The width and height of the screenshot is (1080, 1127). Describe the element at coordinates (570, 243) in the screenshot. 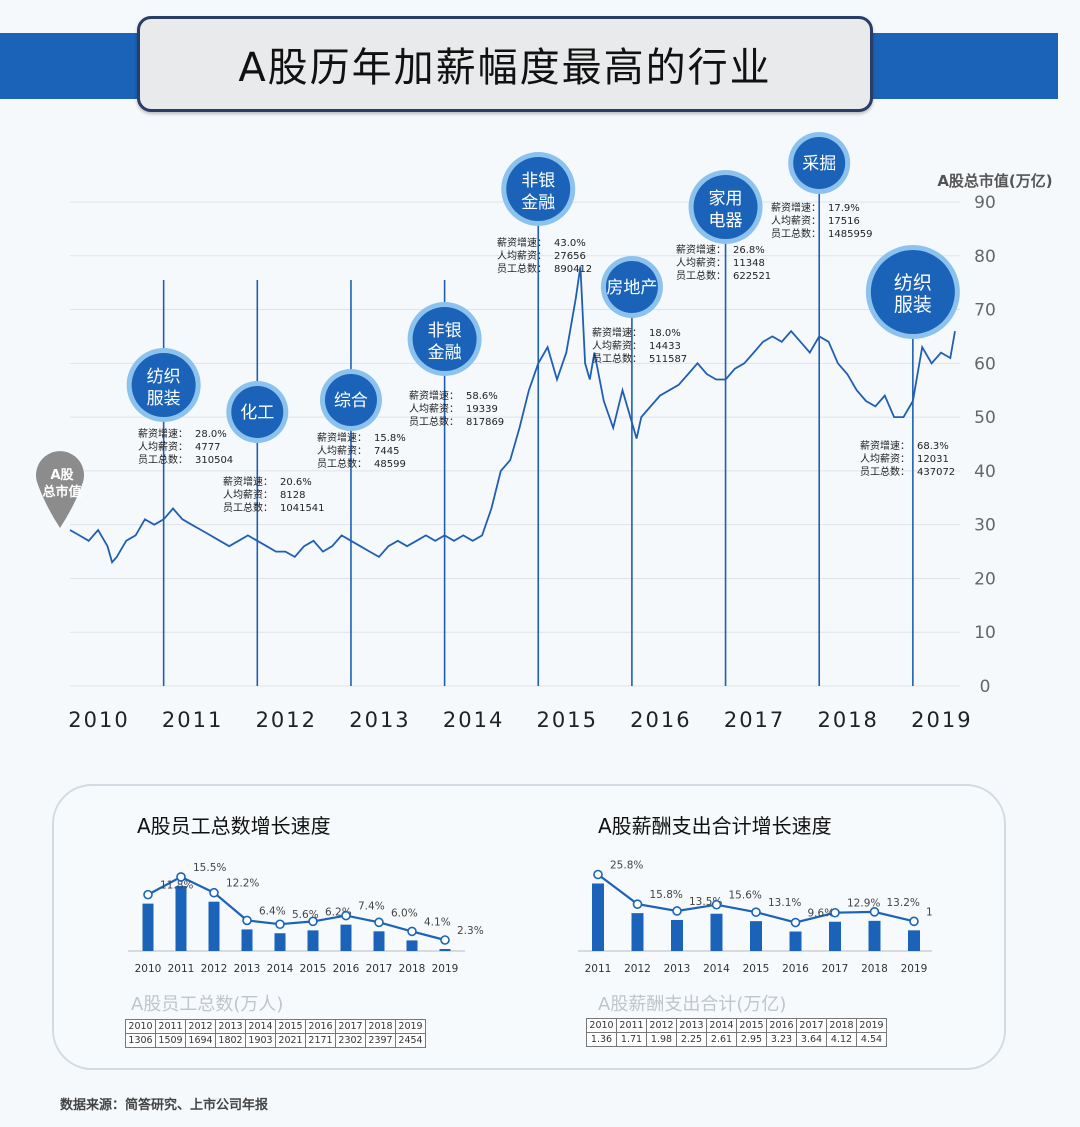

I see `annotation-value: 43.0%` at that location.